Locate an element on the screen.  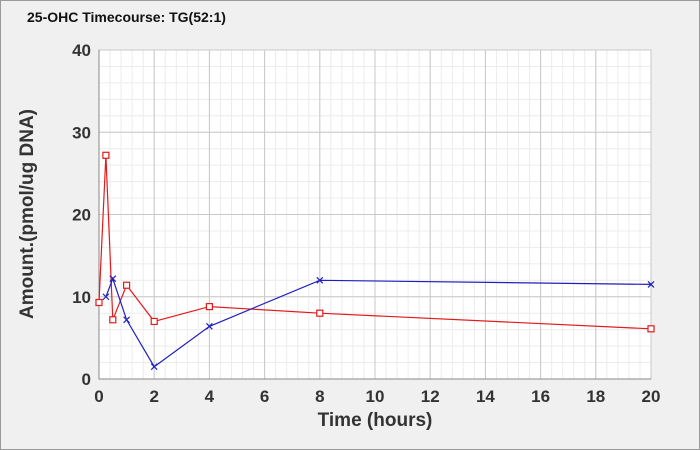
y-tick-label: 30 is located at coordinates (81, 132).